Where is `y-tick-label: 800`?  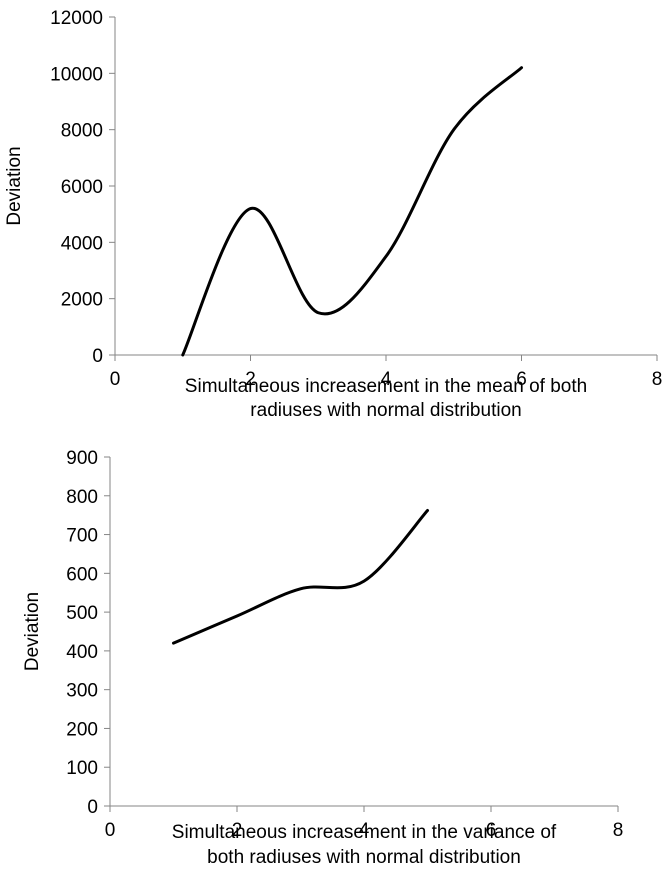 y-tick-label: 800 is located at coordinates (82, 497).